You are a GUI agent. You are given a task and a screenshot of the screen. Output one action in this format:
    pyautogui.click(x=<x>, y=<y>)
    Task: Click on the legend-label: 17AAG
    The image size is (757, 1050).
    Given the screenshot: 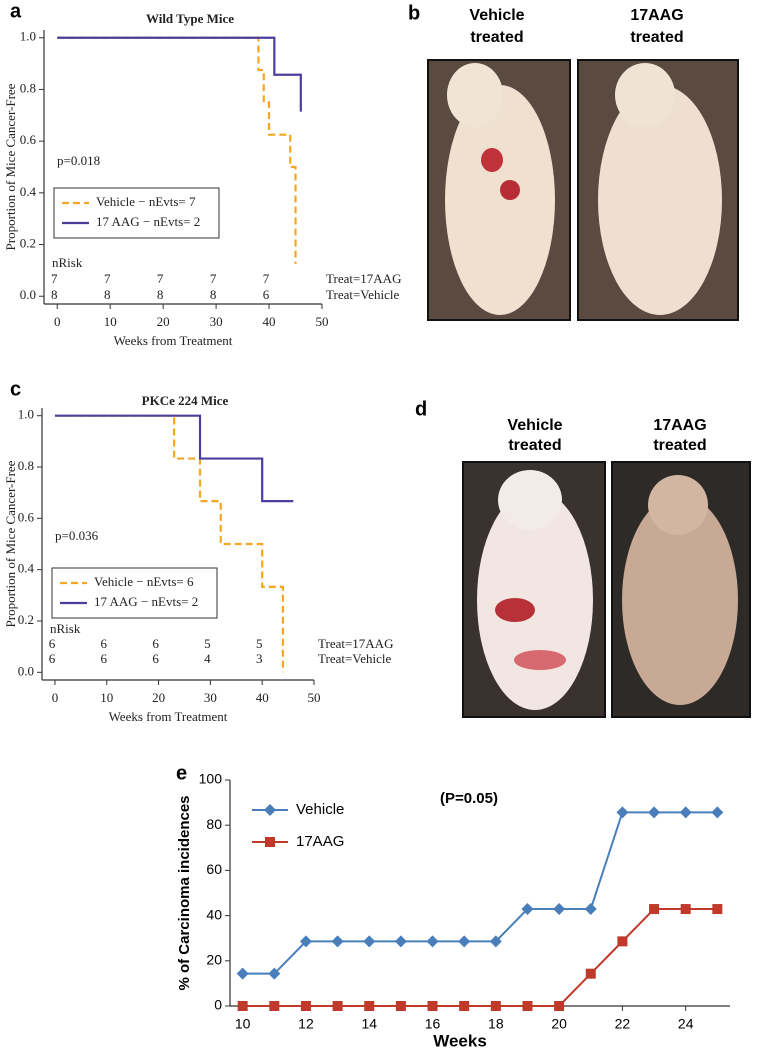 What is the action you would take?
    pyautogui.click(x=320, y=841)
    